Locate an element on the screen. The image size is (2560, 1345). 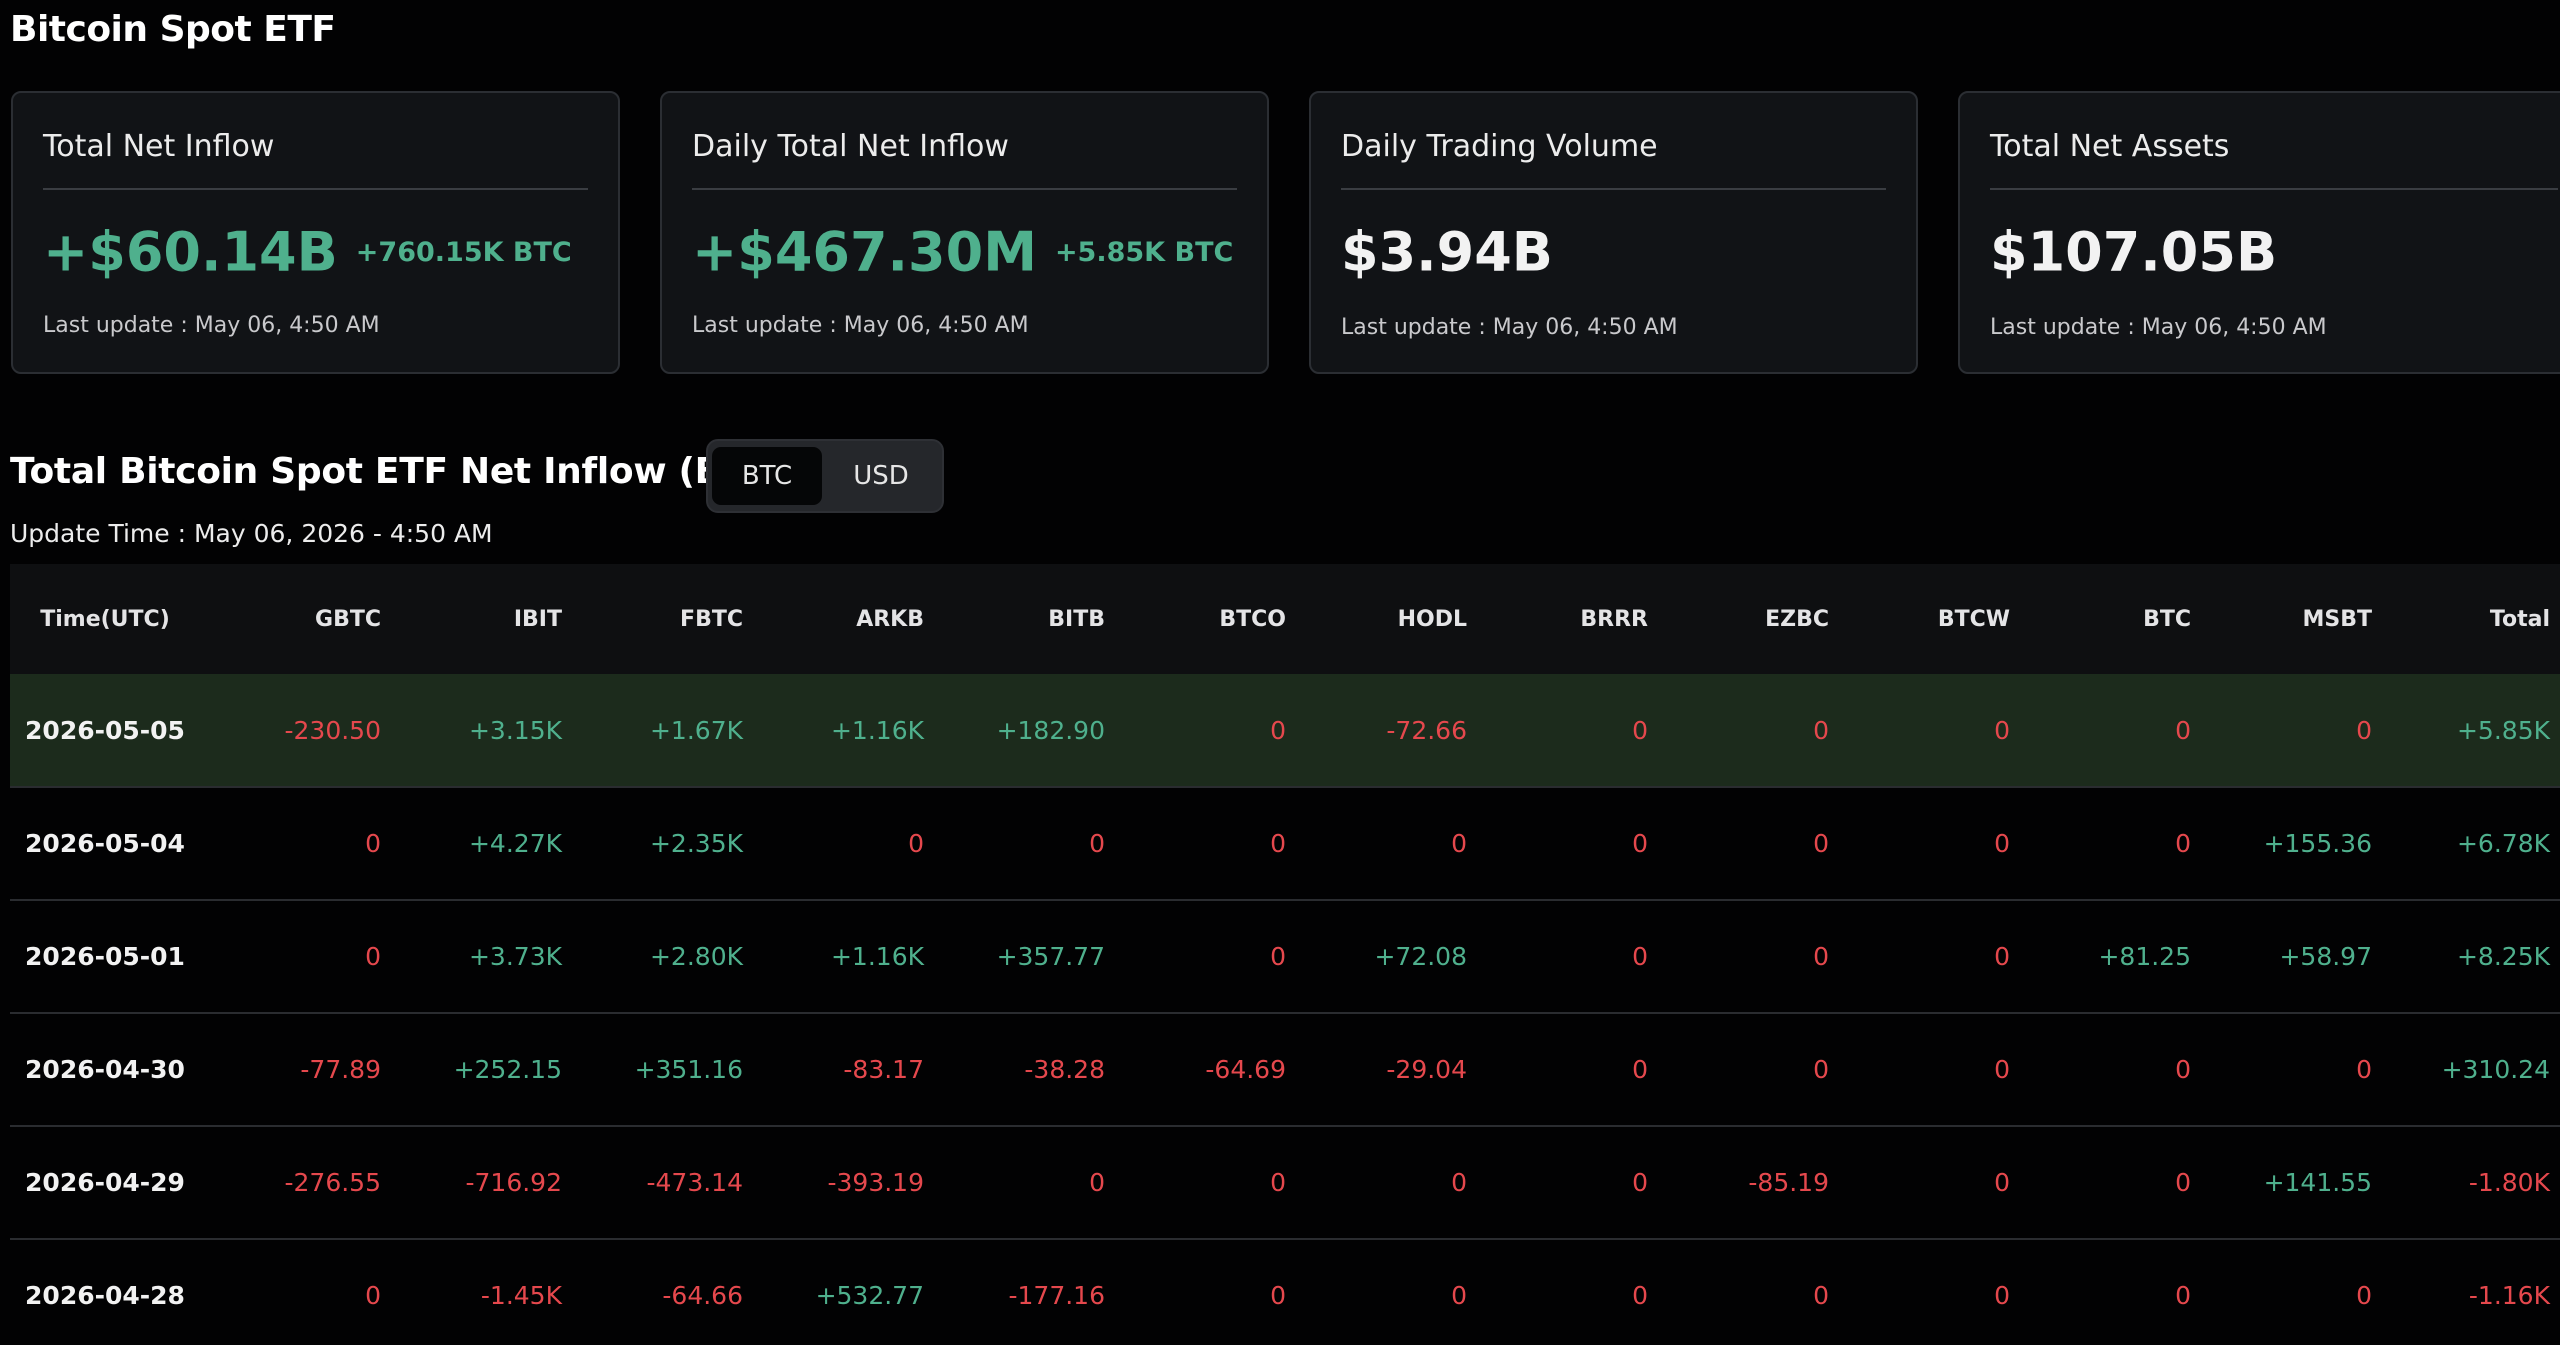
cell-gbtc: -276.55 is located at coordinates (333, 1182).